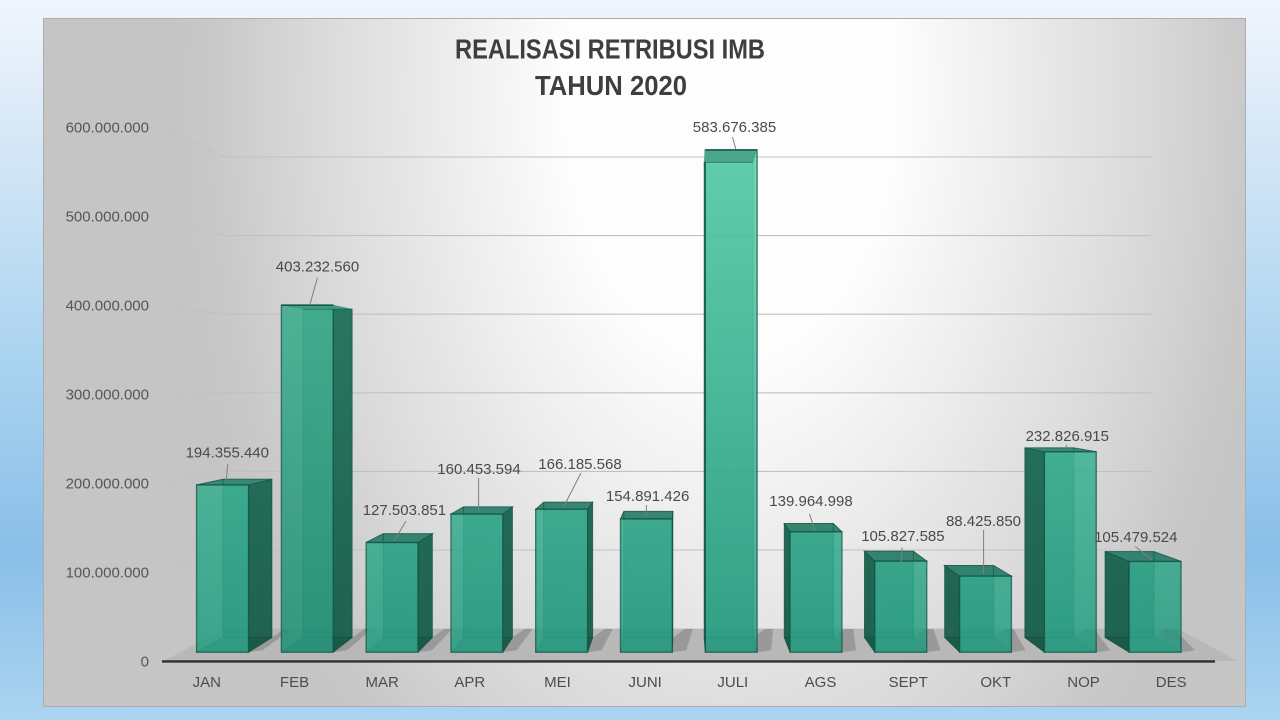 The width and height of the screenshot is (1280, 720). I want to click on svg-text: 127.503.851, so click(404, 510).